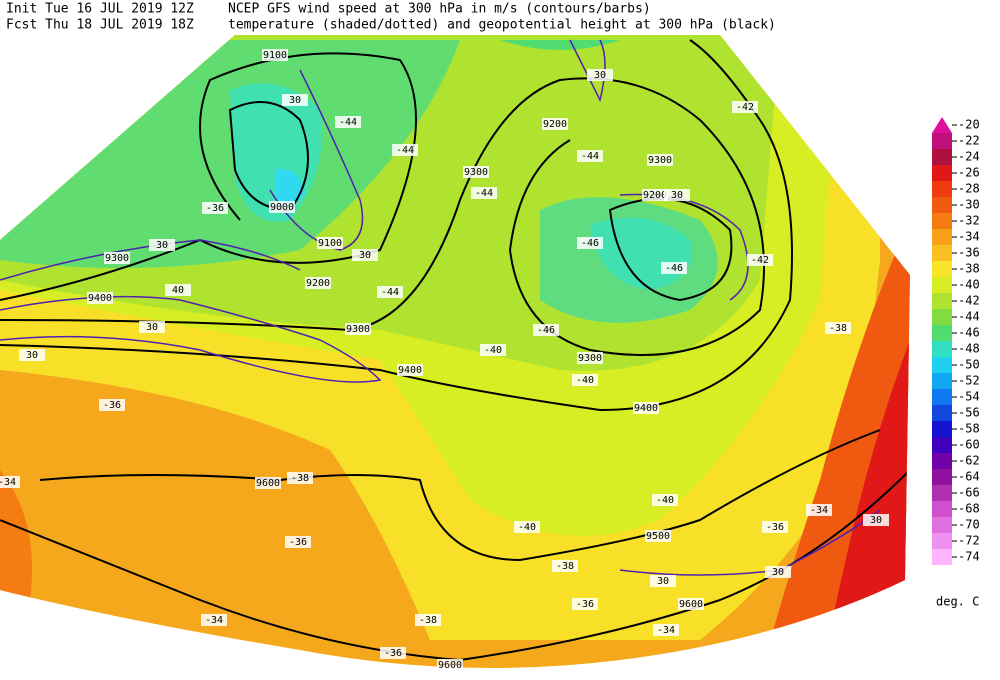 The height and width of the screenshot is (680, 1000). What do you see at coordinates (969, 125) in the screenshot?
I see `colorbar-label: -20` at bounding box center [969, 125].